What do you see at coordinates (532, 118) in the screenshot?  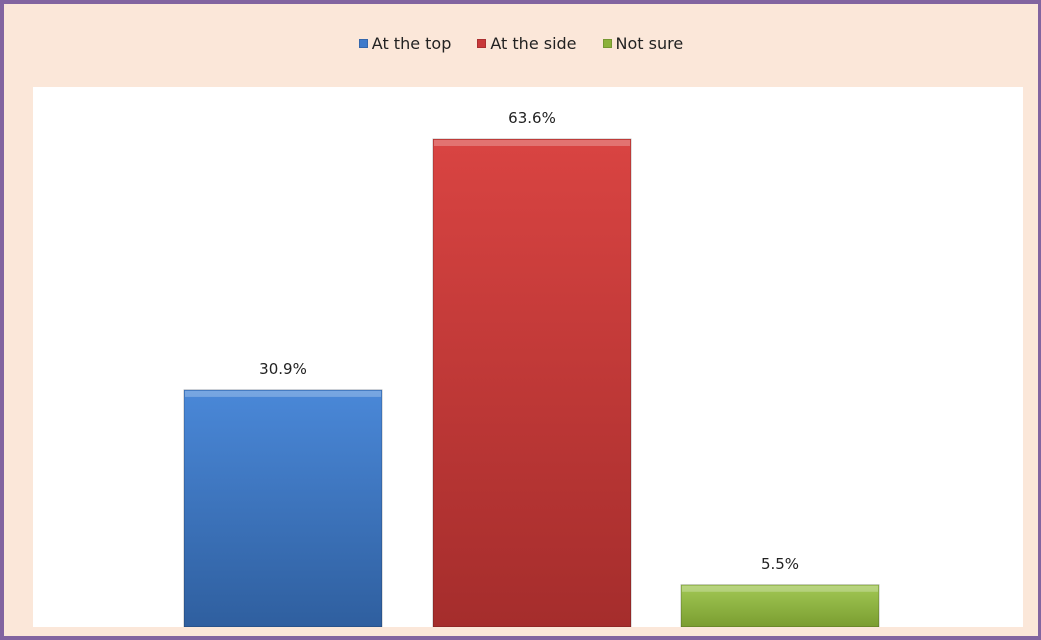 I see `data-label-at-the-side: 63.6%` at bounding box center [532, 118].